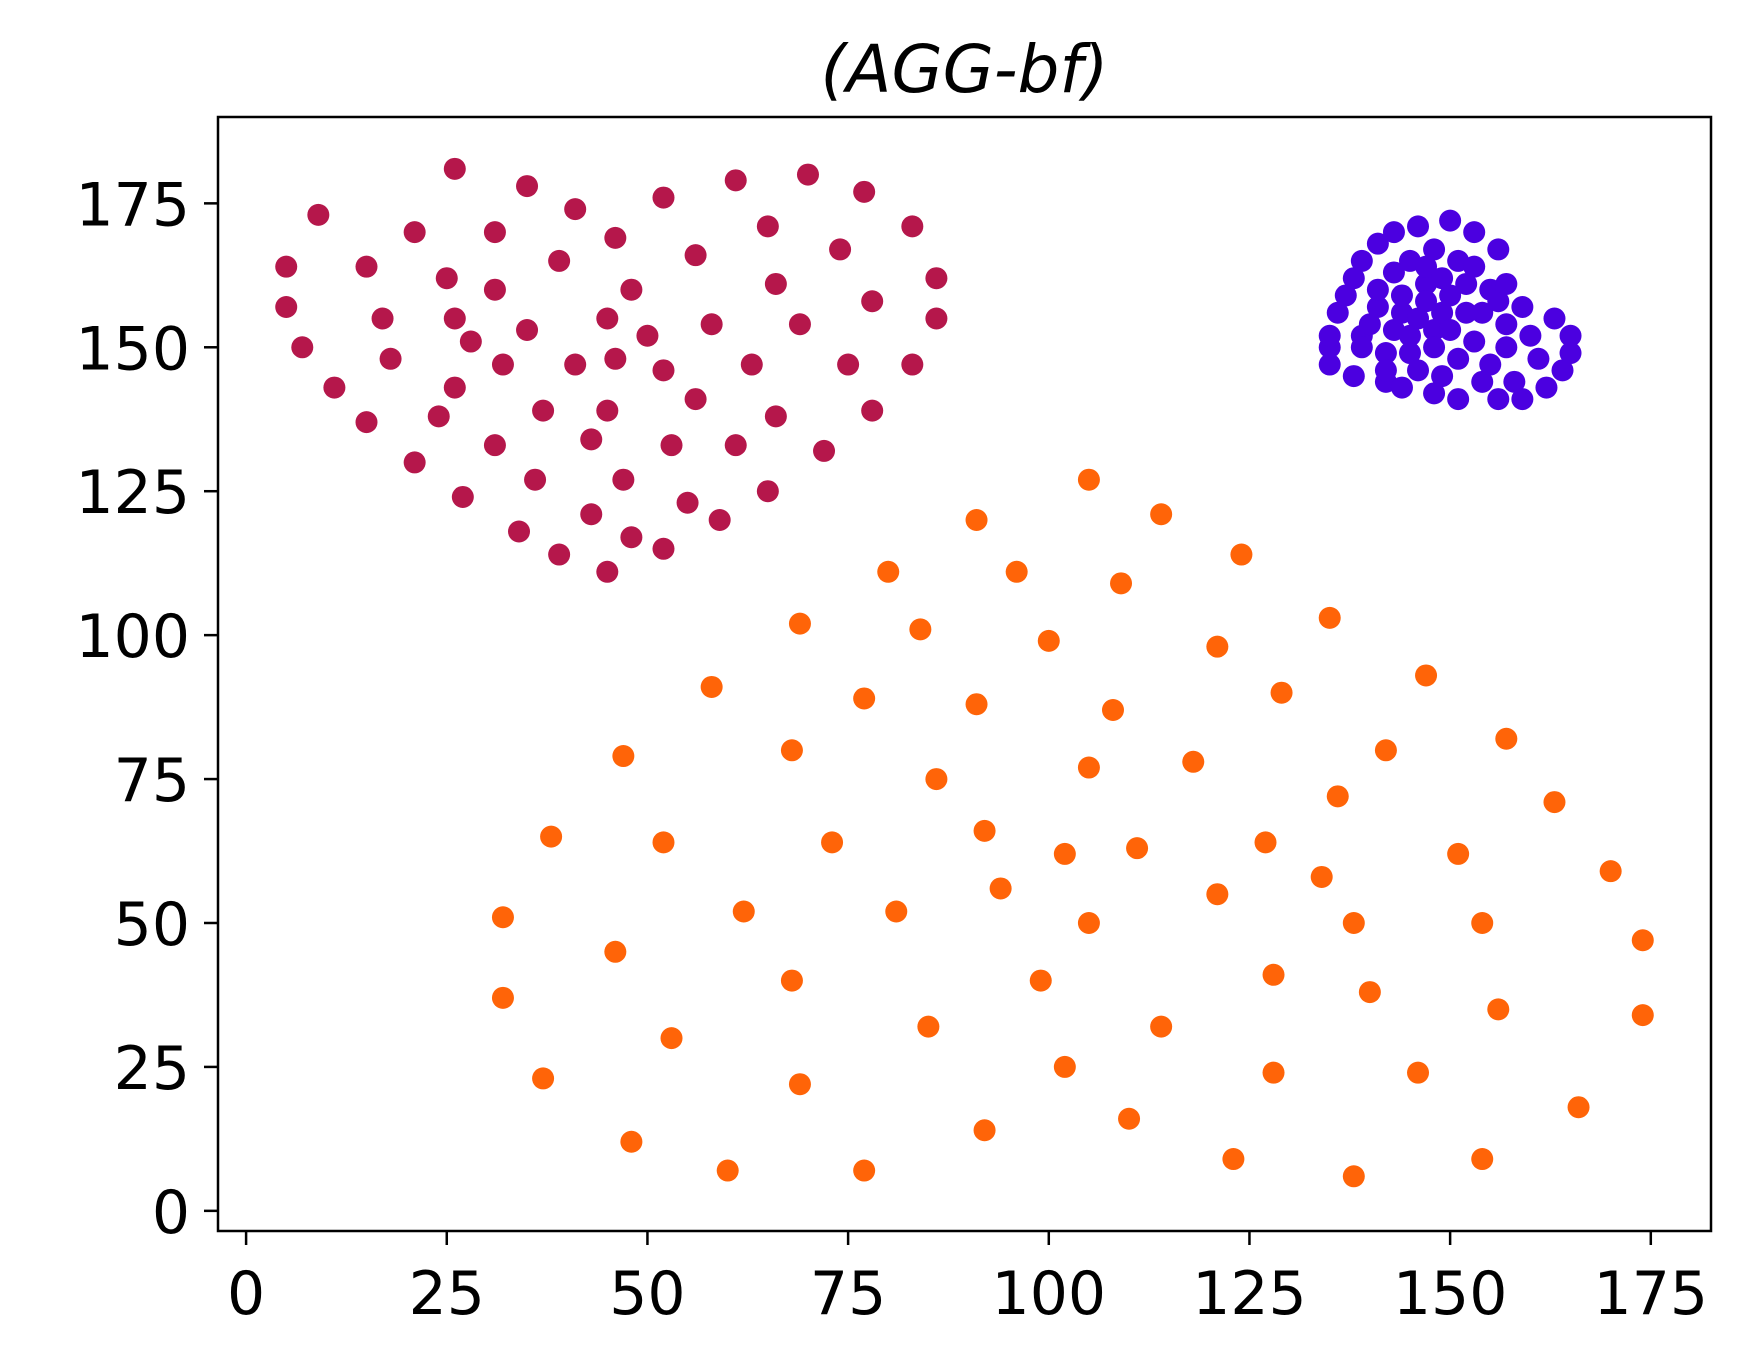 This screenshot has width=1757, height=1367. Describe the element at coordinates (1651, 1294) in the screenshot. I see `x-tick-label: 175` at that location.